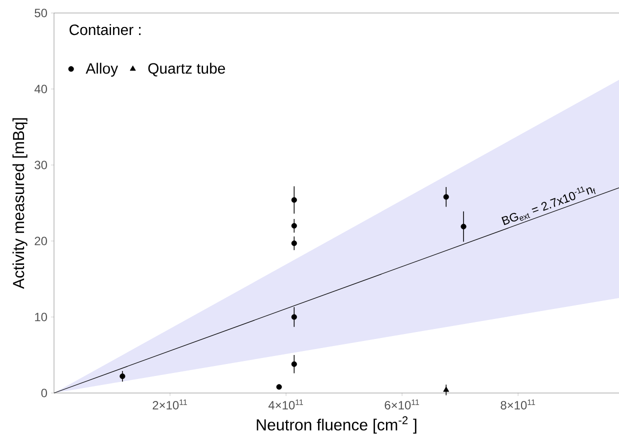 The height and width of the screenshot is (447, 619). Describe the element at coordinates (169, 405) in the screenshot. I see `x-tick-label: 2×10$^{11}$` at that location.